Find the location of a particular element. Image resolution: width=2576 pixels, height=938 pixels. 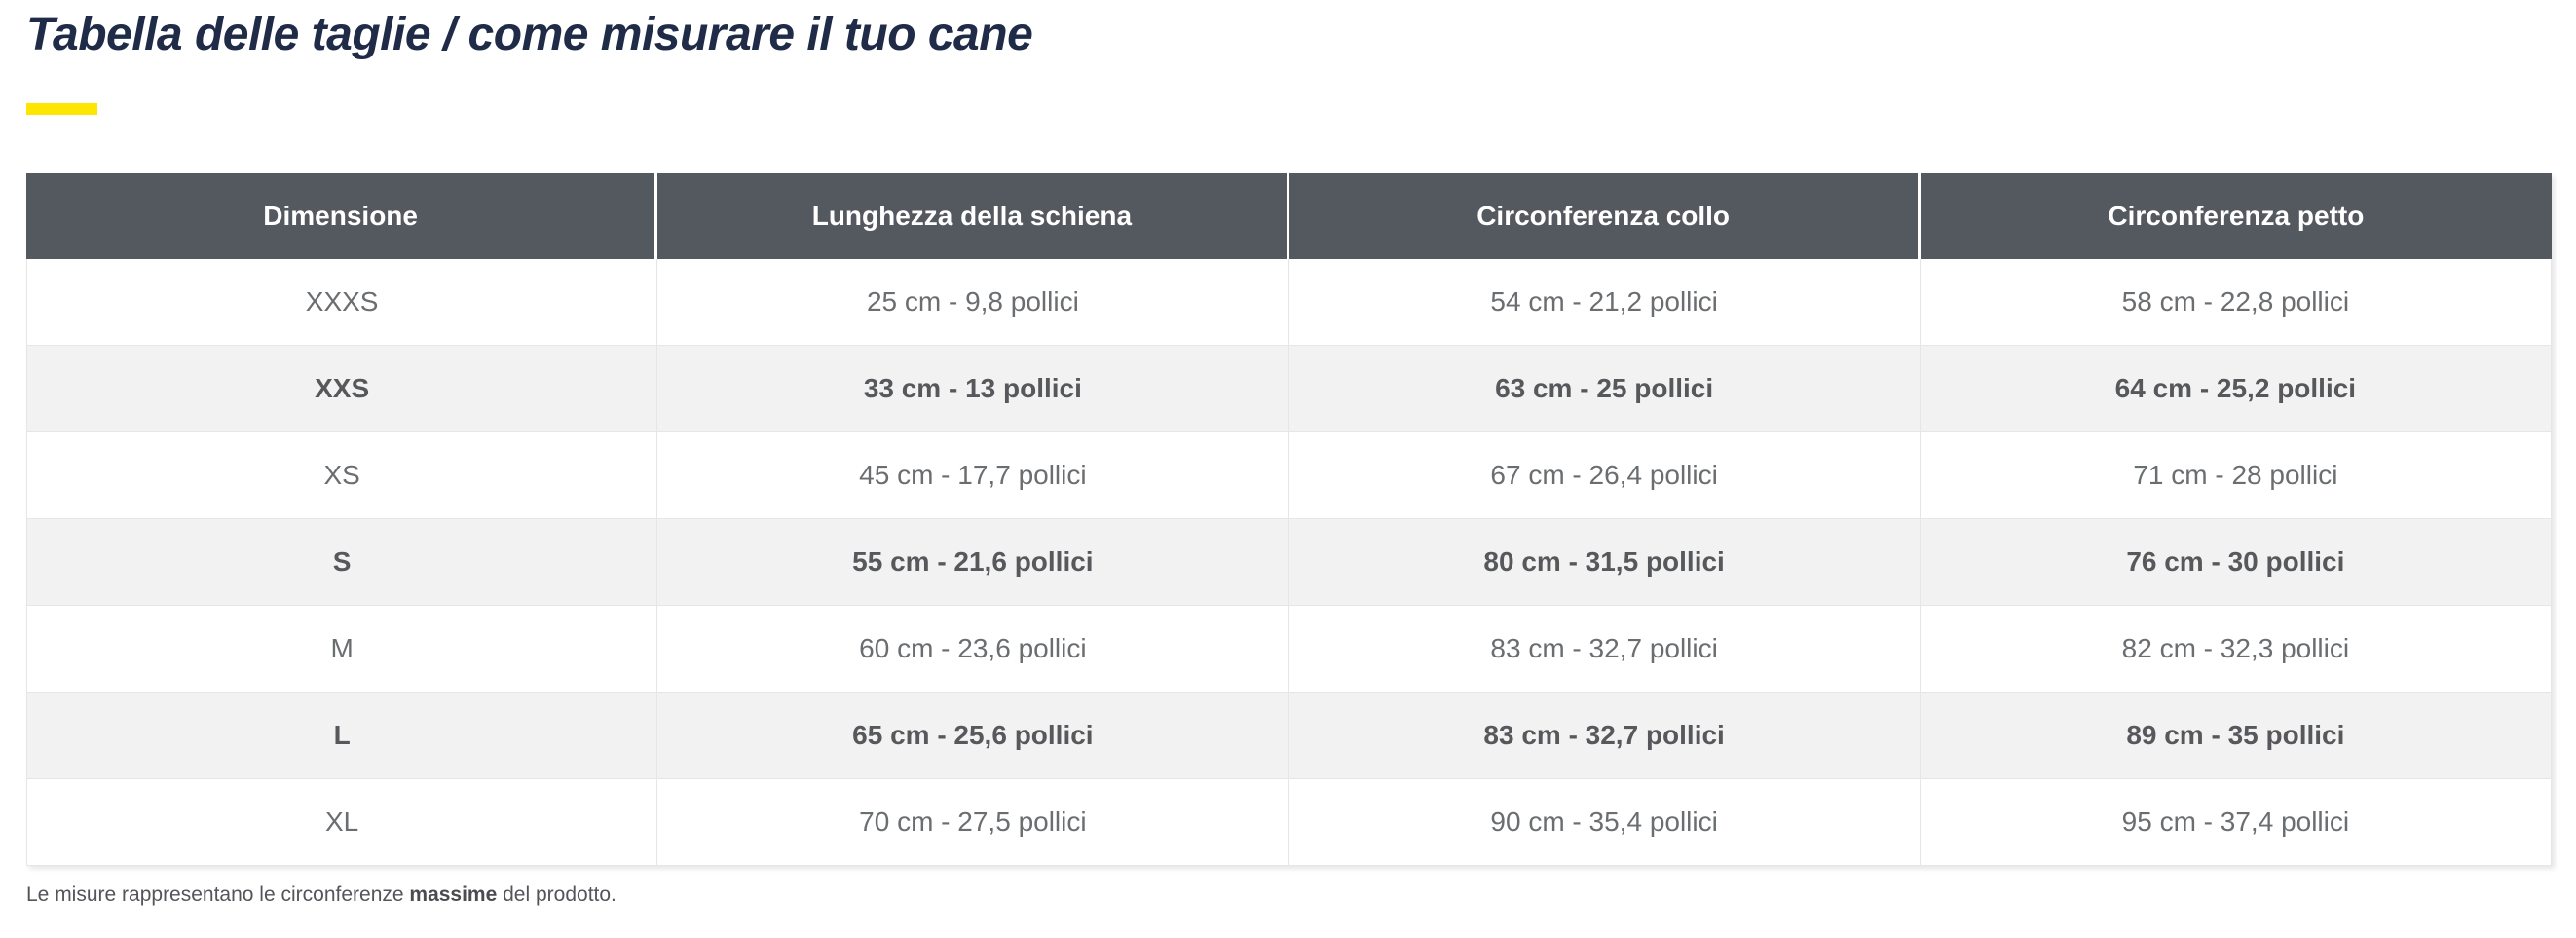

back-length-cell: 55 cm - 21,6 pollici is located at coordinates (973, 562).